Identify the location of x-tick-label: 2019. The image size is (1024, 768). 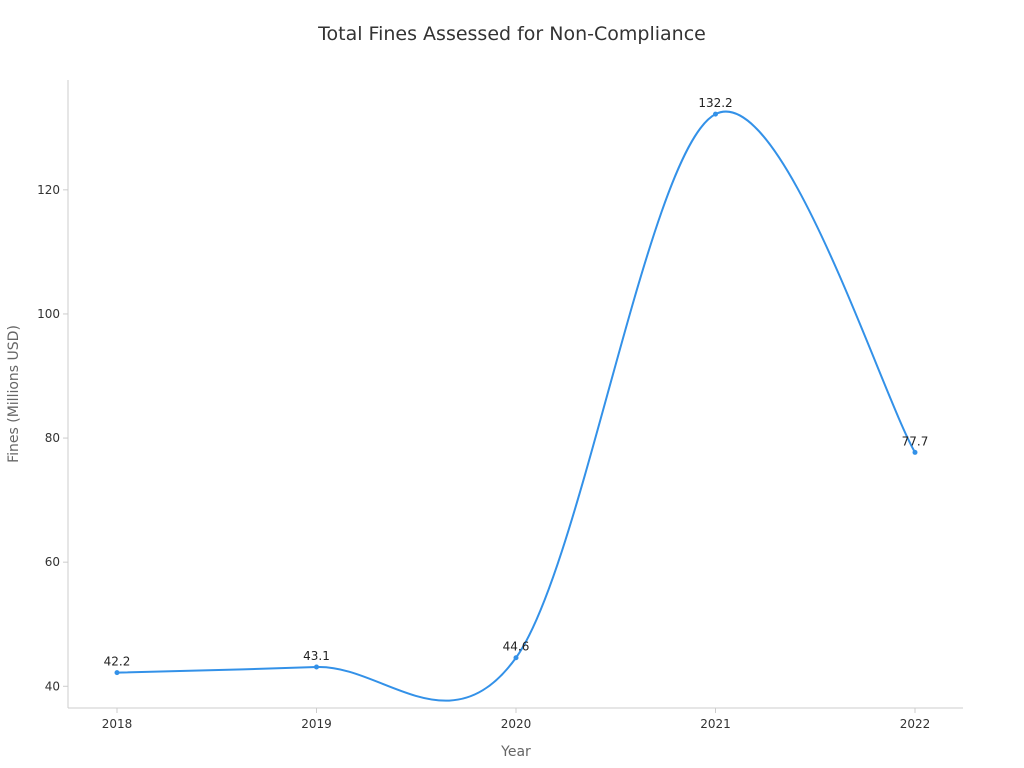
(316, 724).